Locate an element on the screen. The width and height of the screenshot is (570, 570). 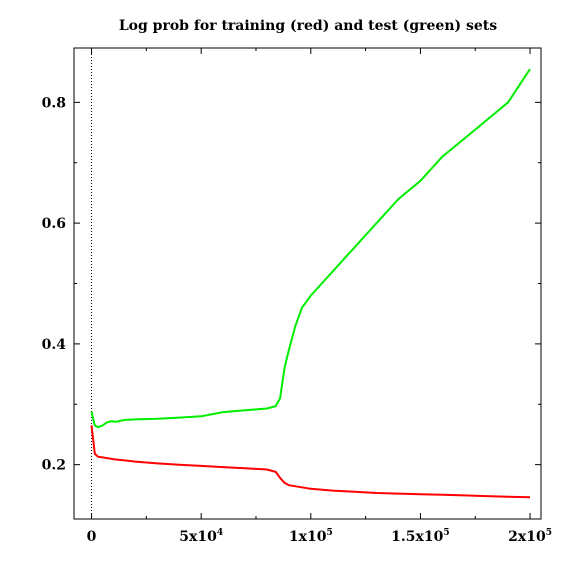
x-tick-label: 2x105 is located at coordinates (530, 536).